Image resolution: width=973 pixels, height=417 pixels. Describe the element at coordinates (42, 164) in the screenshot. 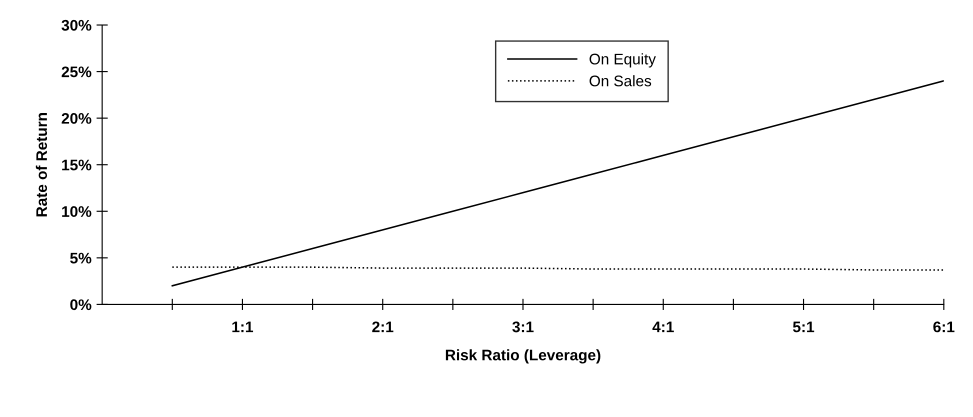

I see `y-axis-title: Rate of Return` at that location.